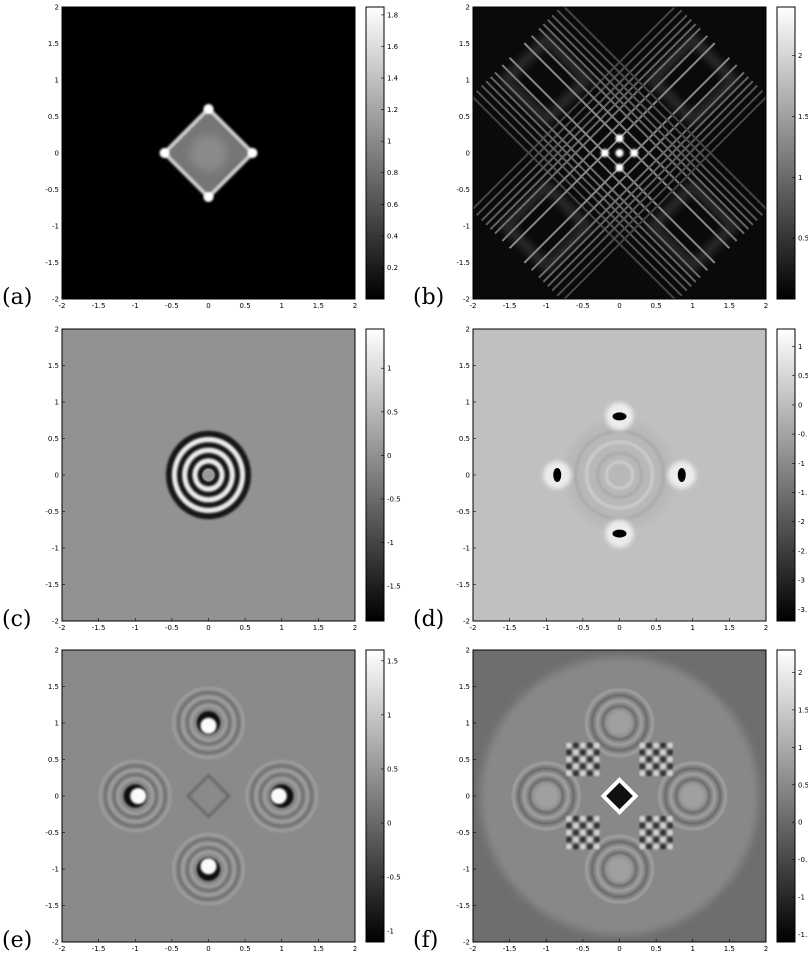 This screenshot has width=808, height=959. What do you see at coordinates (468, 476) in the screenshot?
I see `y-tick-label: 0` at bounding box center [468, 476].